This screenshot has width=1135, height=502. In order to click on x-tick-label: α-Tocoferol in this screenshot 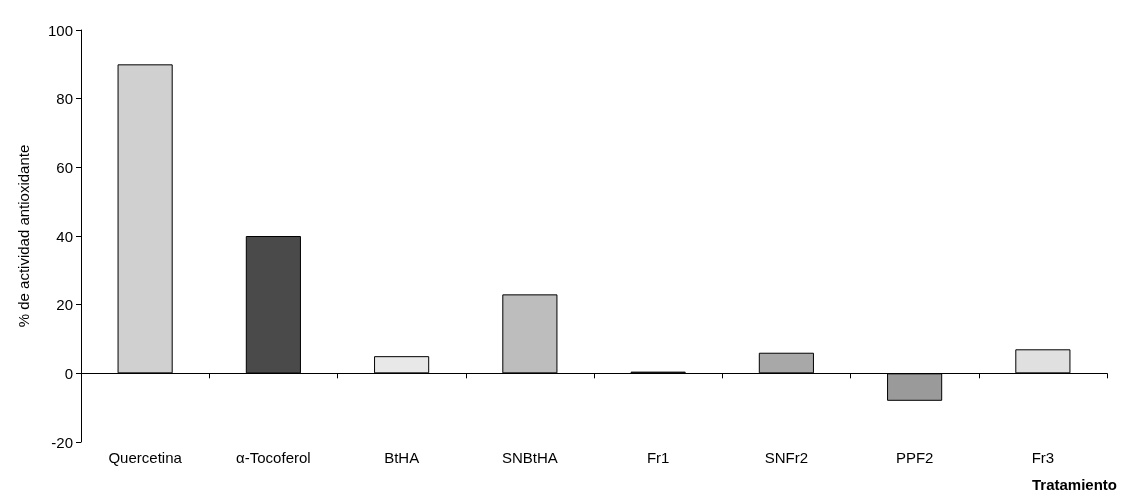, I will do `click(273, 457)`.